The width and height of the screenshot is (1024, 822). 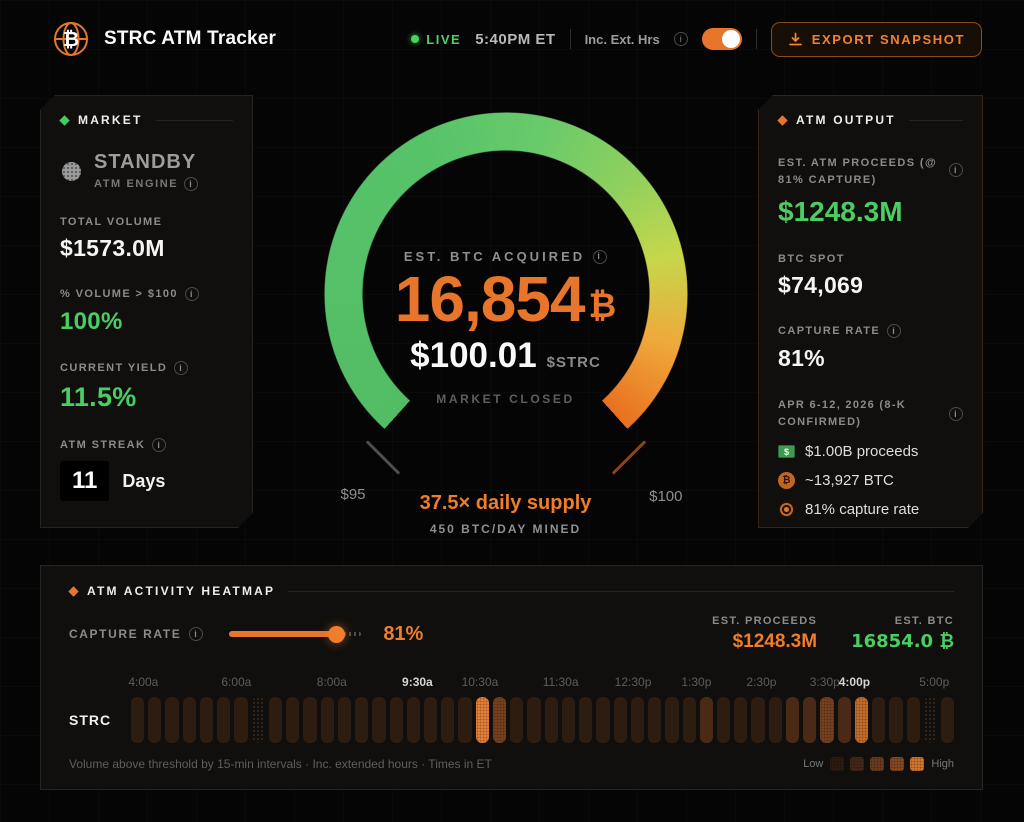 I want to click on total-volume-label: TOTAL VOLUME, so click(x=111, y=222).